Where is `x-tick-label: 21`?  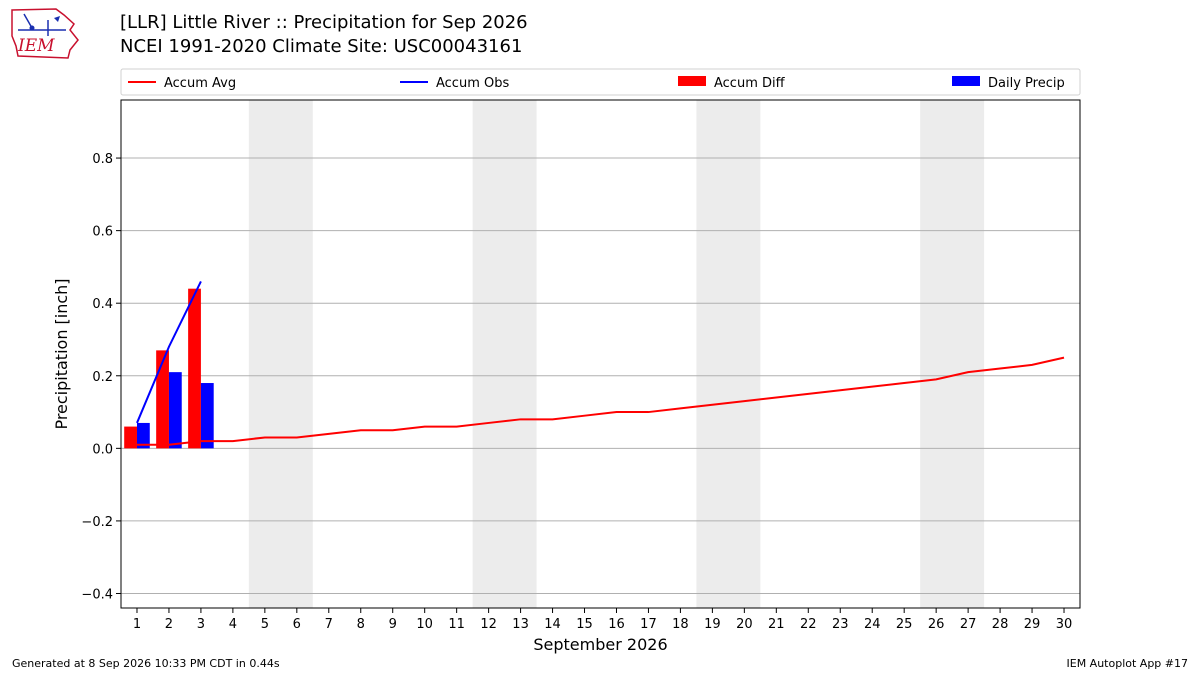
x-tick-label: 21 is located at coordinates (776, 624).